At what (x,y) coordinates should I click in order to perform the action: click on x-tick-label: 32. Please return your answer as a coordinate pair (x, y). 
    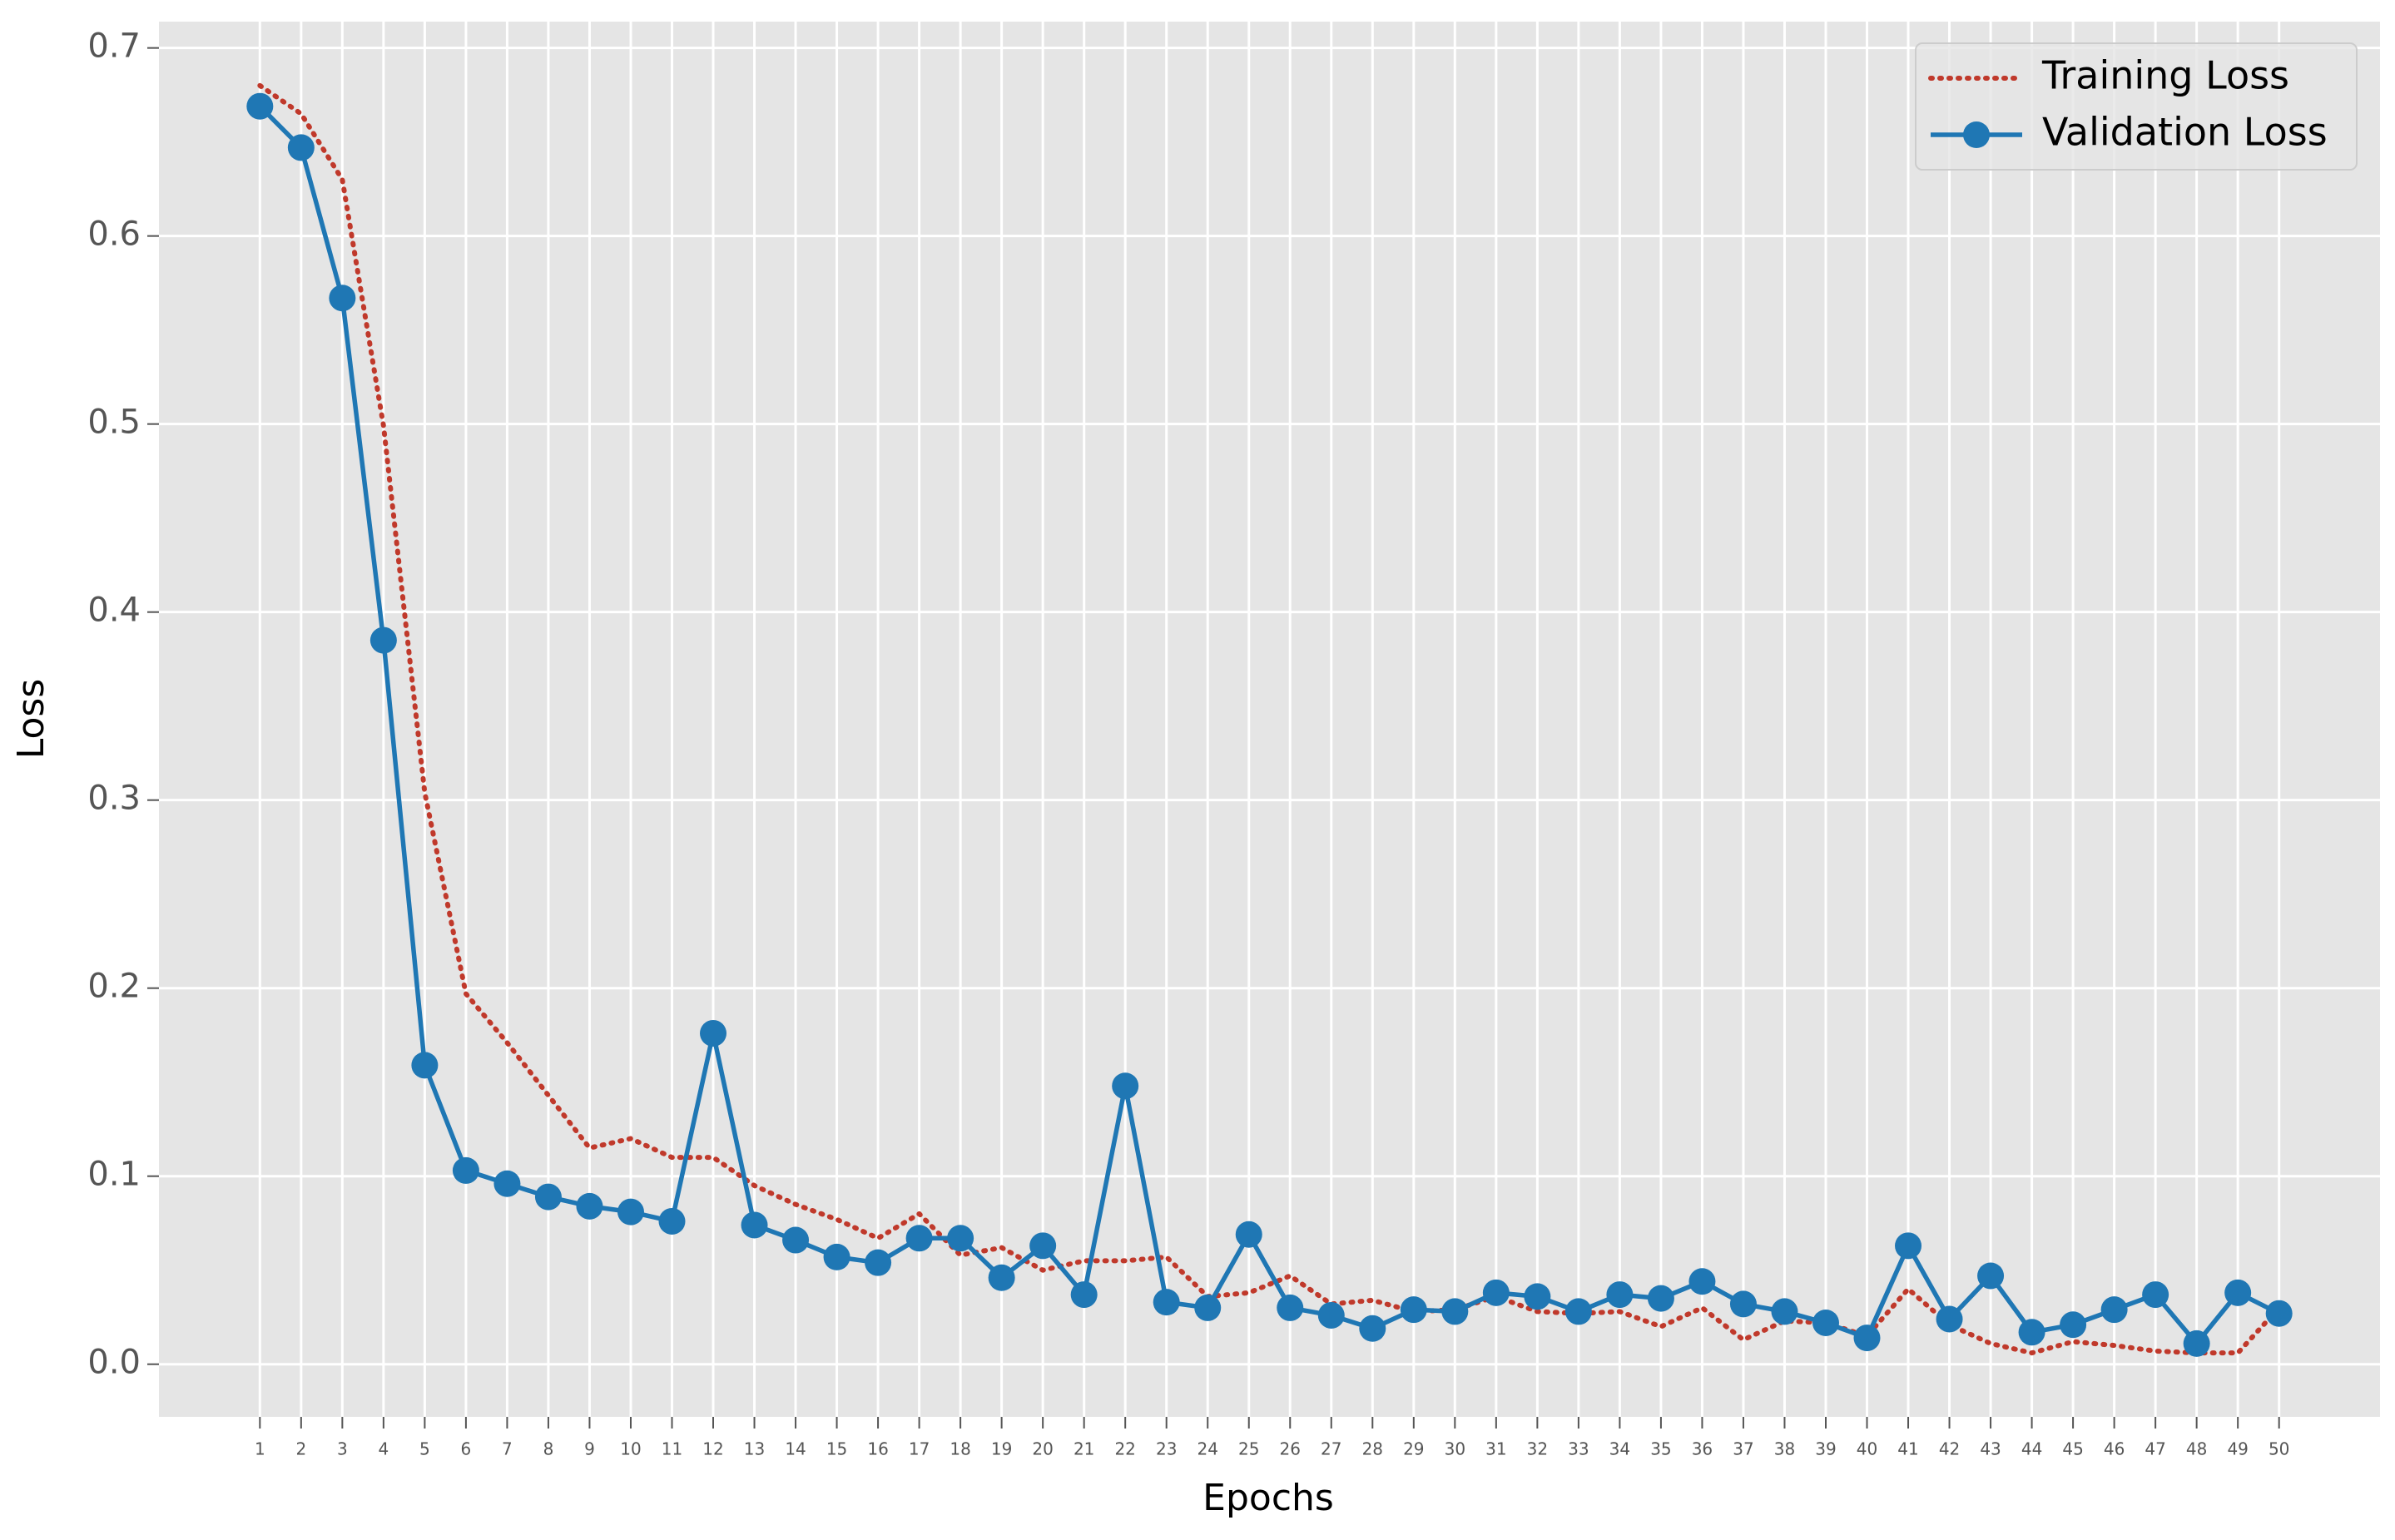
    Looking at the image, I should click on (1537, 1449).